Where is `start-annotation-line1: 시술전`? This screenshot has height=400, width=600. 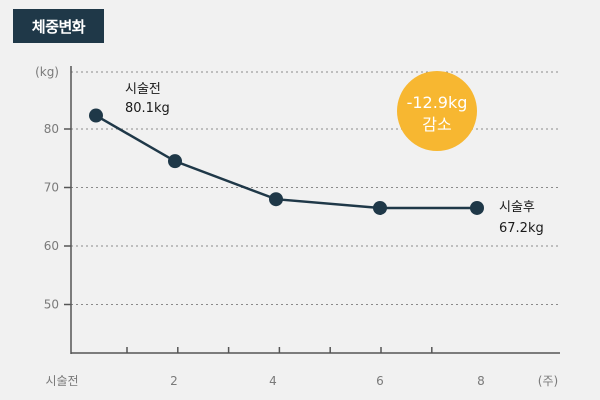 start-annotation-line1: 시술전 is located at coordinates (143, 89).